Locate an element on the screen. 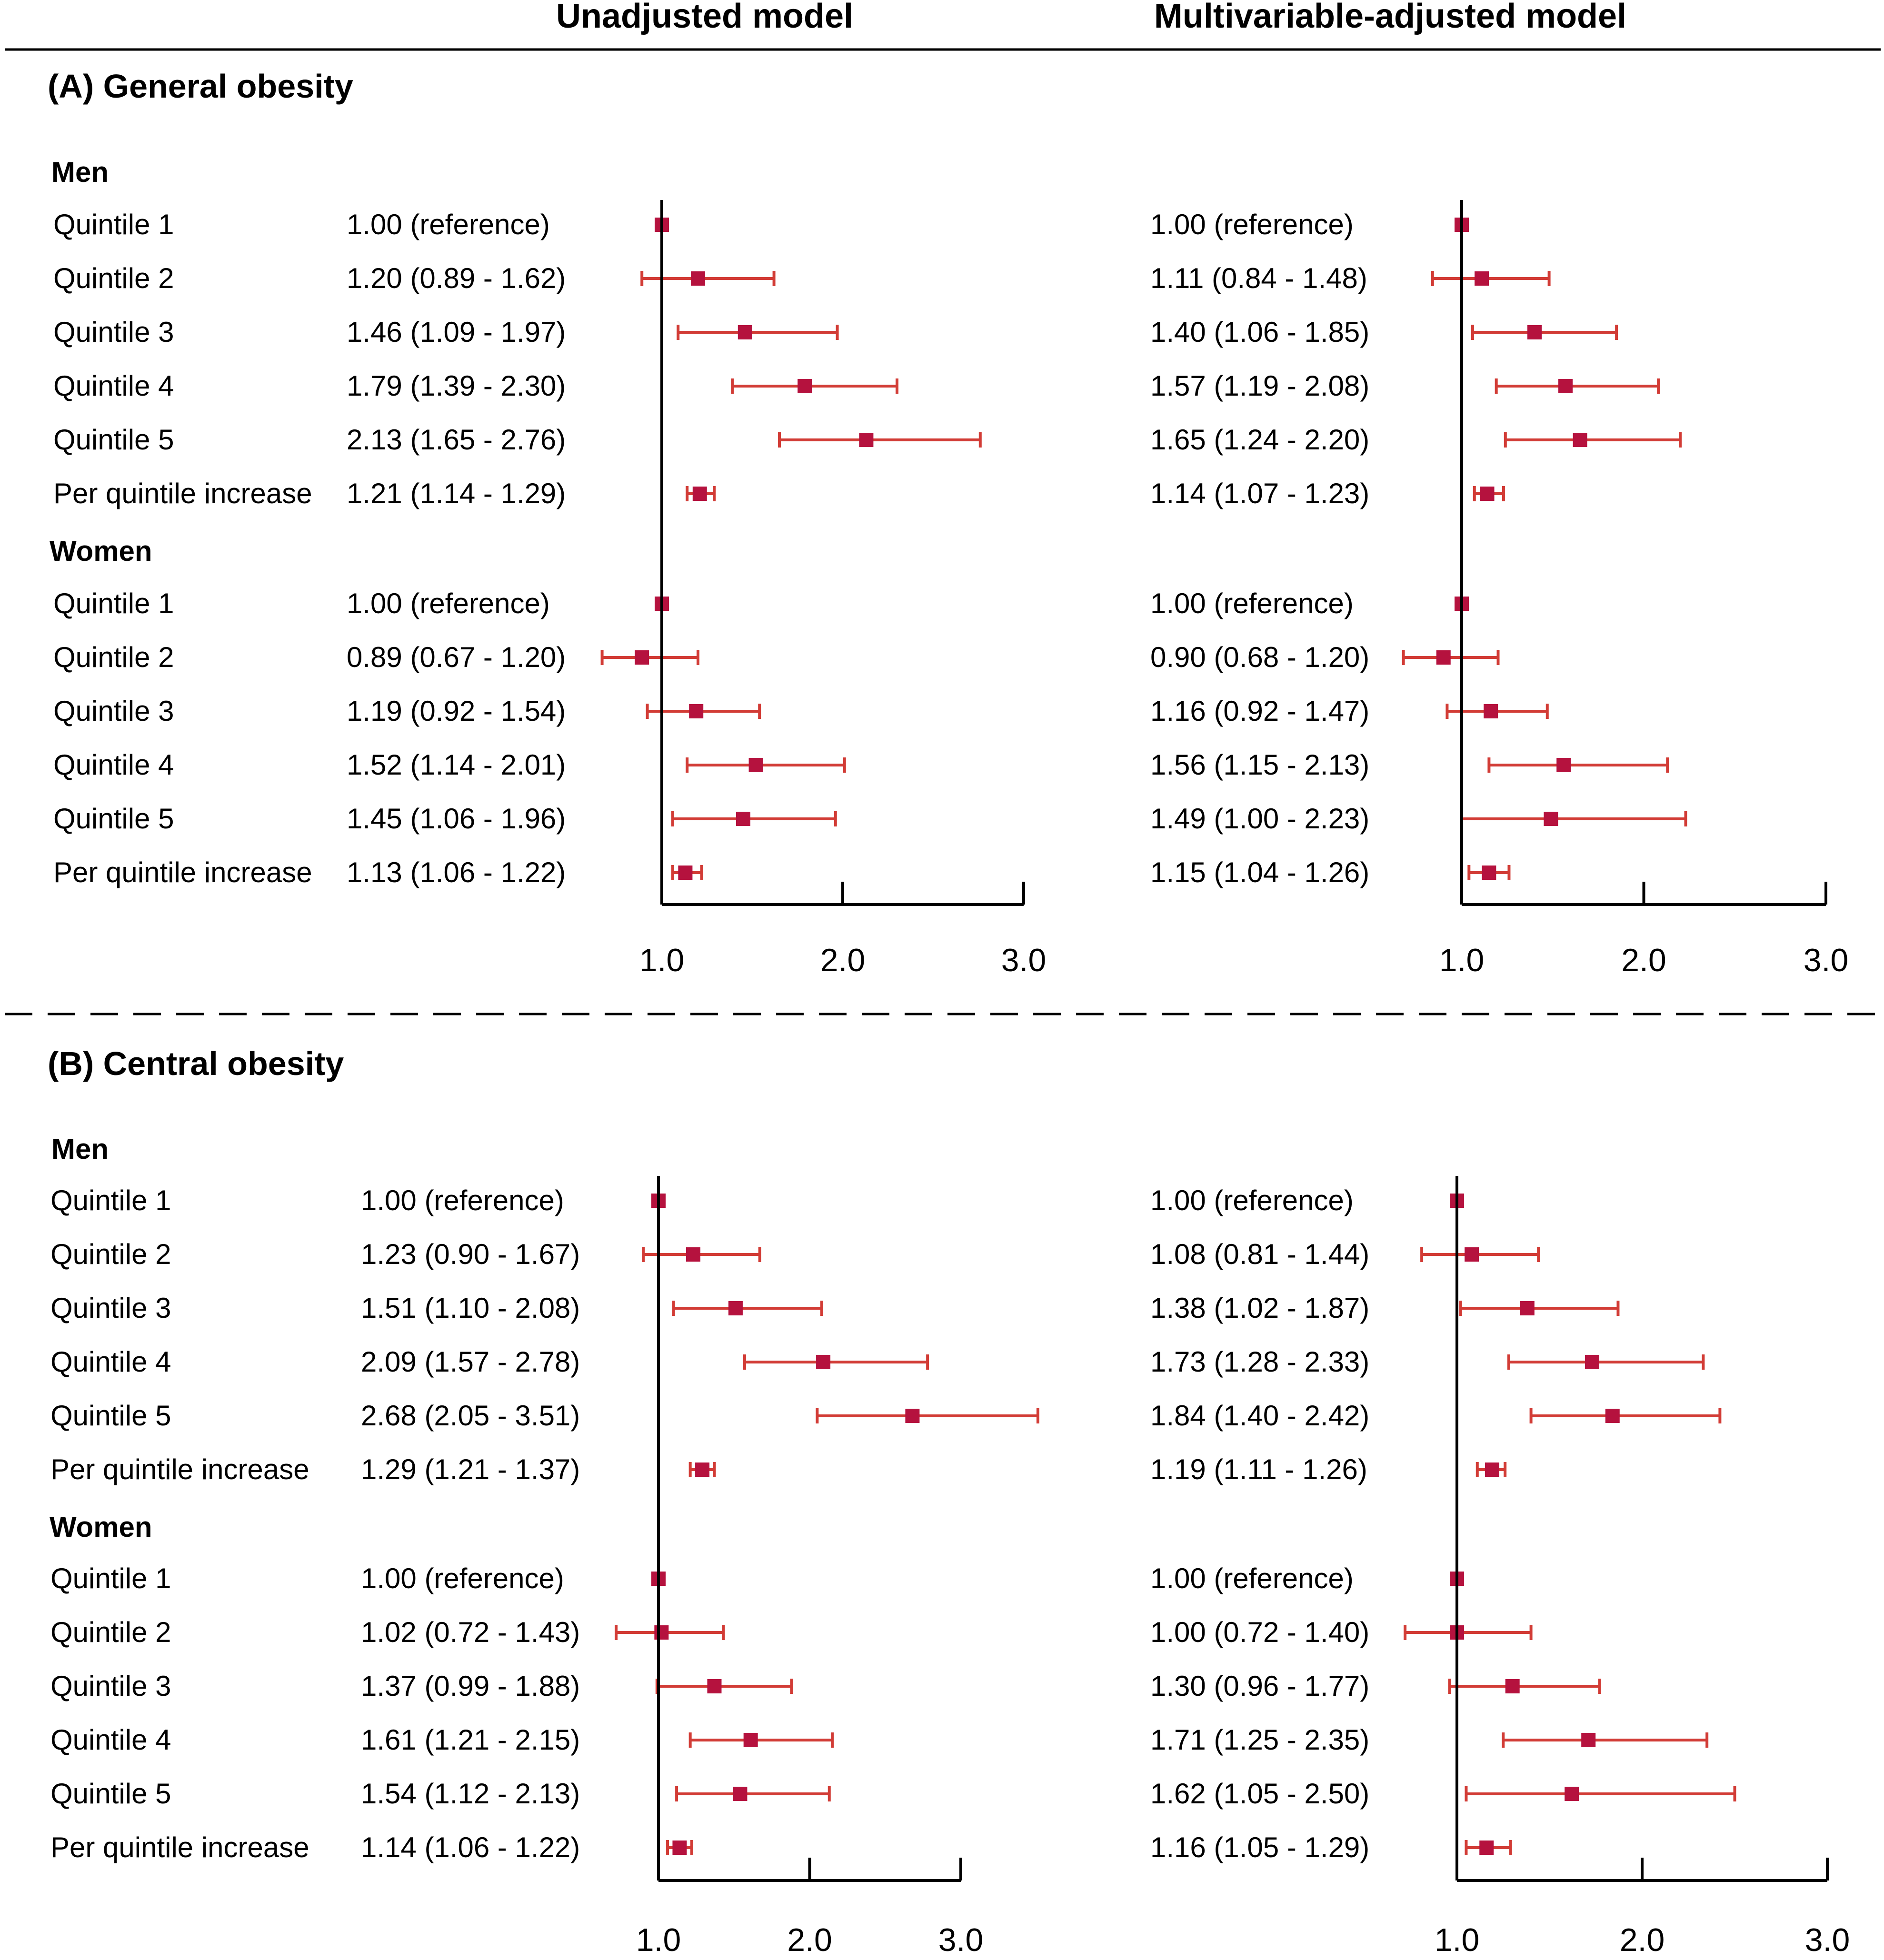  row-label-general-men-1: Quintile 2 is located at coordinates (114, 278).